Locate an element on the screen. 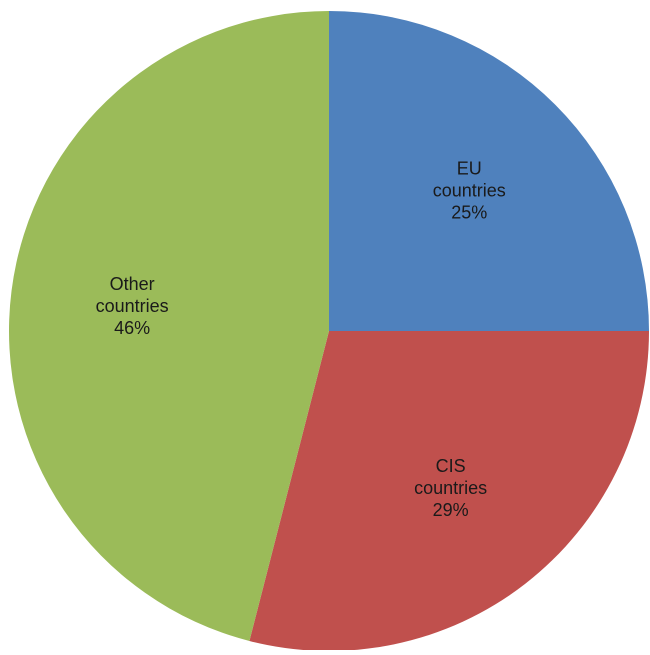 Image resolution: width=650 pixels, height=655 pixels. pie-data-label-0: EU countries 25% is located at coordinates (469, 191).